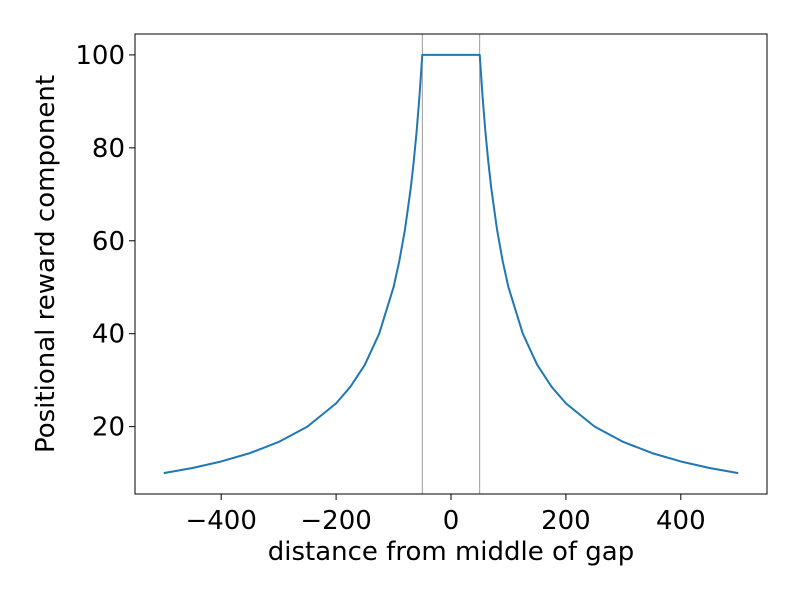 This screenshot has width=800, height=600. I want to click on x-tick-label: 200, so click(566, 521).